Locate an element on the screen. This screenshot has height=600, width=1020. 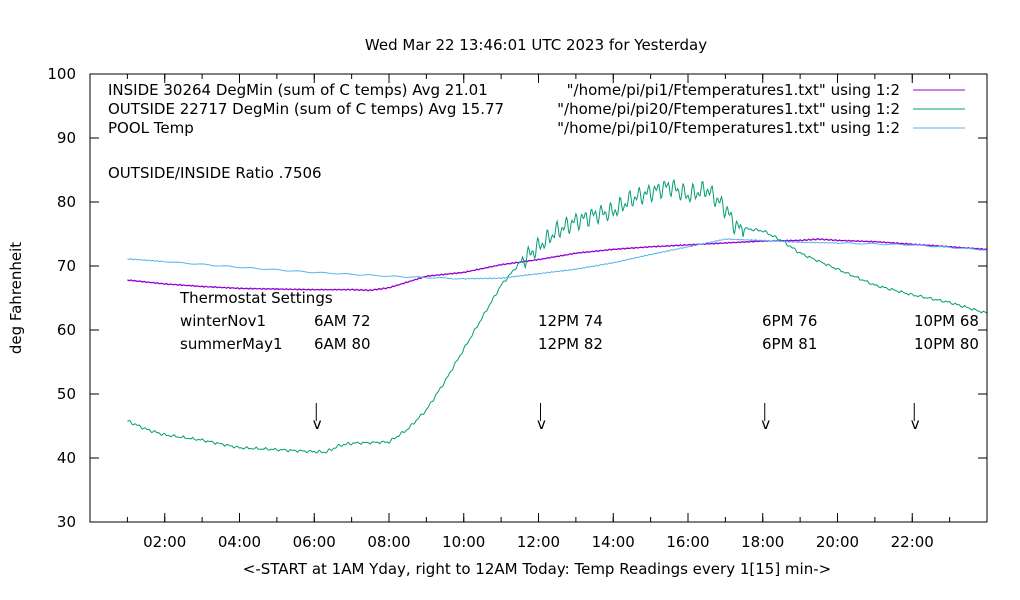
y-tick-label: 70 is located at coordinates (66, 266).